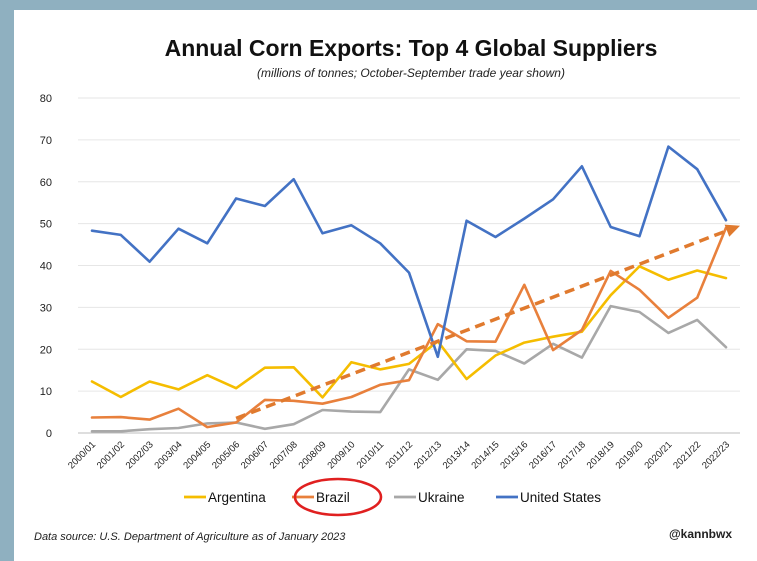 Image resolution: width=757 pixels, height=561 pixels. Describe the element at coordinates (169, 455) in the screenshot. I see `x-tick-label-2003-04: 2003/04` at that location.